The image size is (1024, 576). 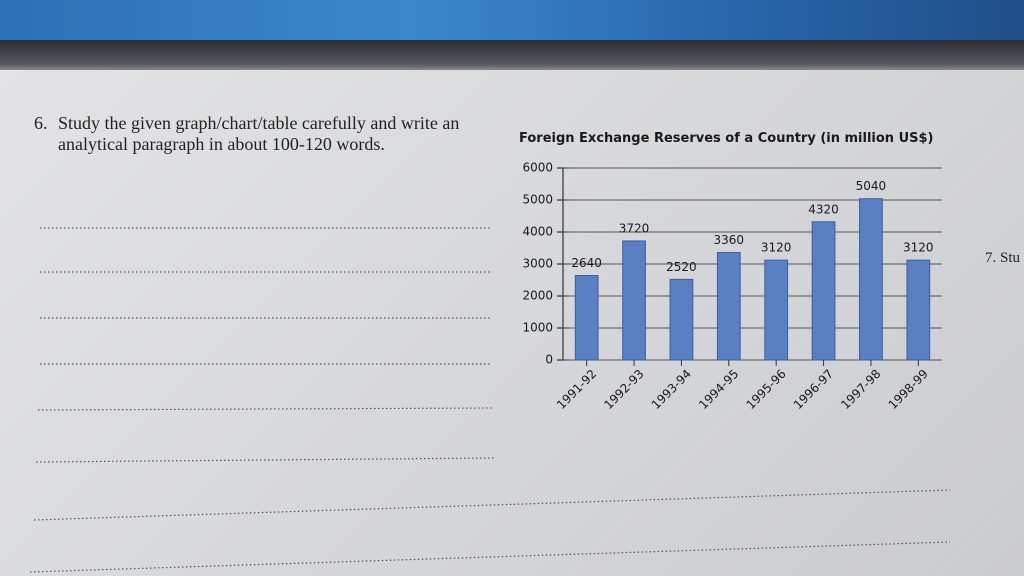 I want to click on x-tick-label: 1992-93, so click(x=623, y=389).